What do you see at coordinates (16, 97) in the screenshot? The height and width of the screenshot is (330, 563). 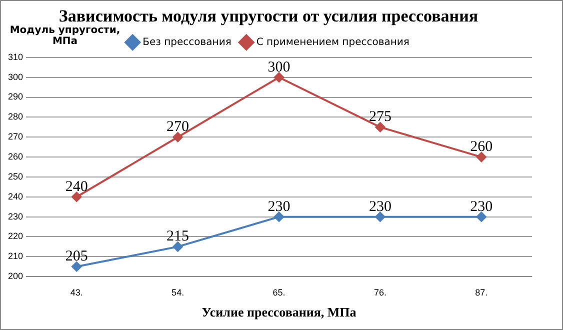 I see `y-tick-label: 290` at bounding box center [16, 97].